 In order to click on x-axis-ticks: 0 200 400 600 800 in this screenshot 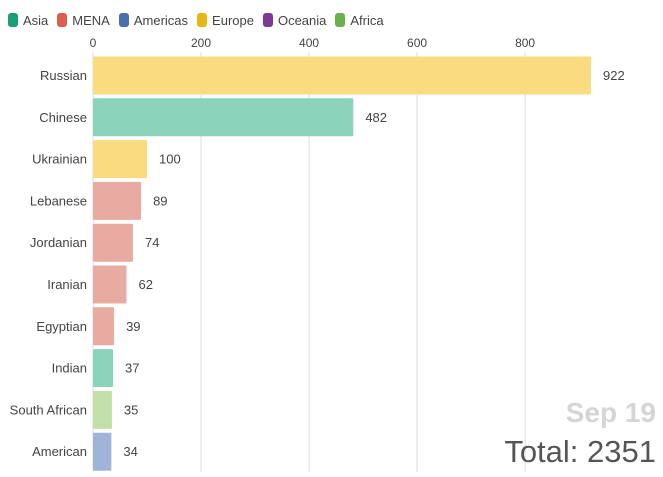, I will do `click(313, 43)`.